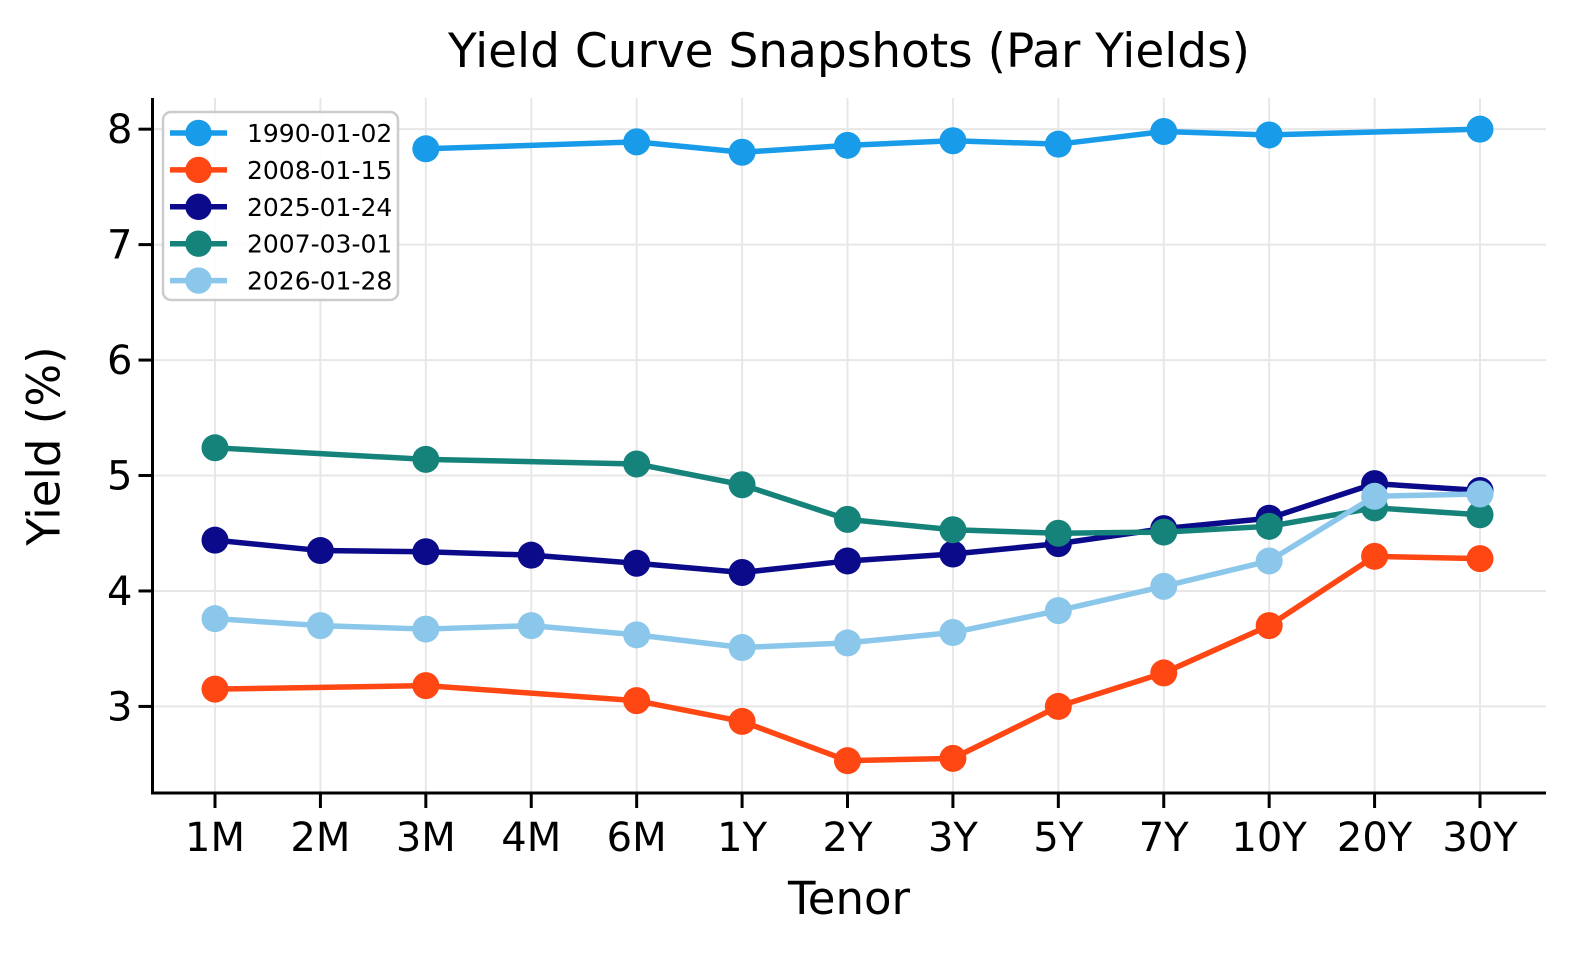 Image resolution: width=1575 pixels, height=958 pixels. What do you see at coordinates (531, 838) in the screenshot?
I see `x-tick-label: 4M` at bounding box center [531, 838].